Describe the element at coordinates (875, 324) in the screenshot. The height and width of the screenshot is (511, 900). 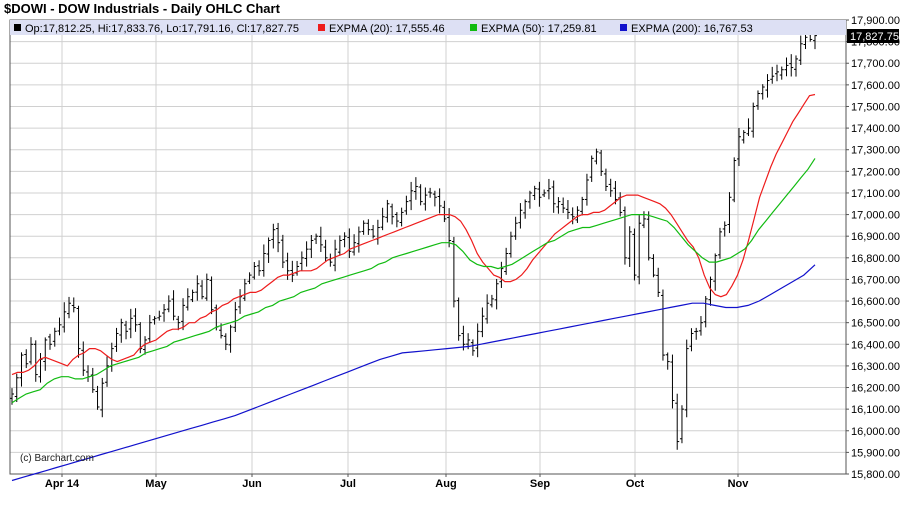
I see `y-tick-label: 16,500.00` at that location.